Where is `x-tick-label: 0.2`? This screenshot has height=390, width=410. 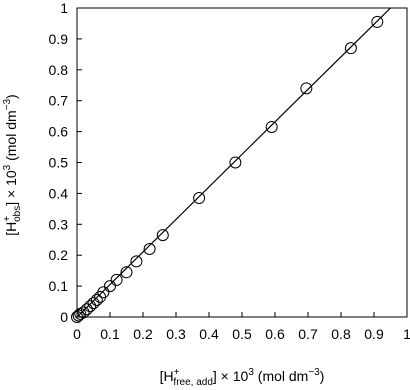 x-tick-label: 0.2 is located at coordinates (143, 334).